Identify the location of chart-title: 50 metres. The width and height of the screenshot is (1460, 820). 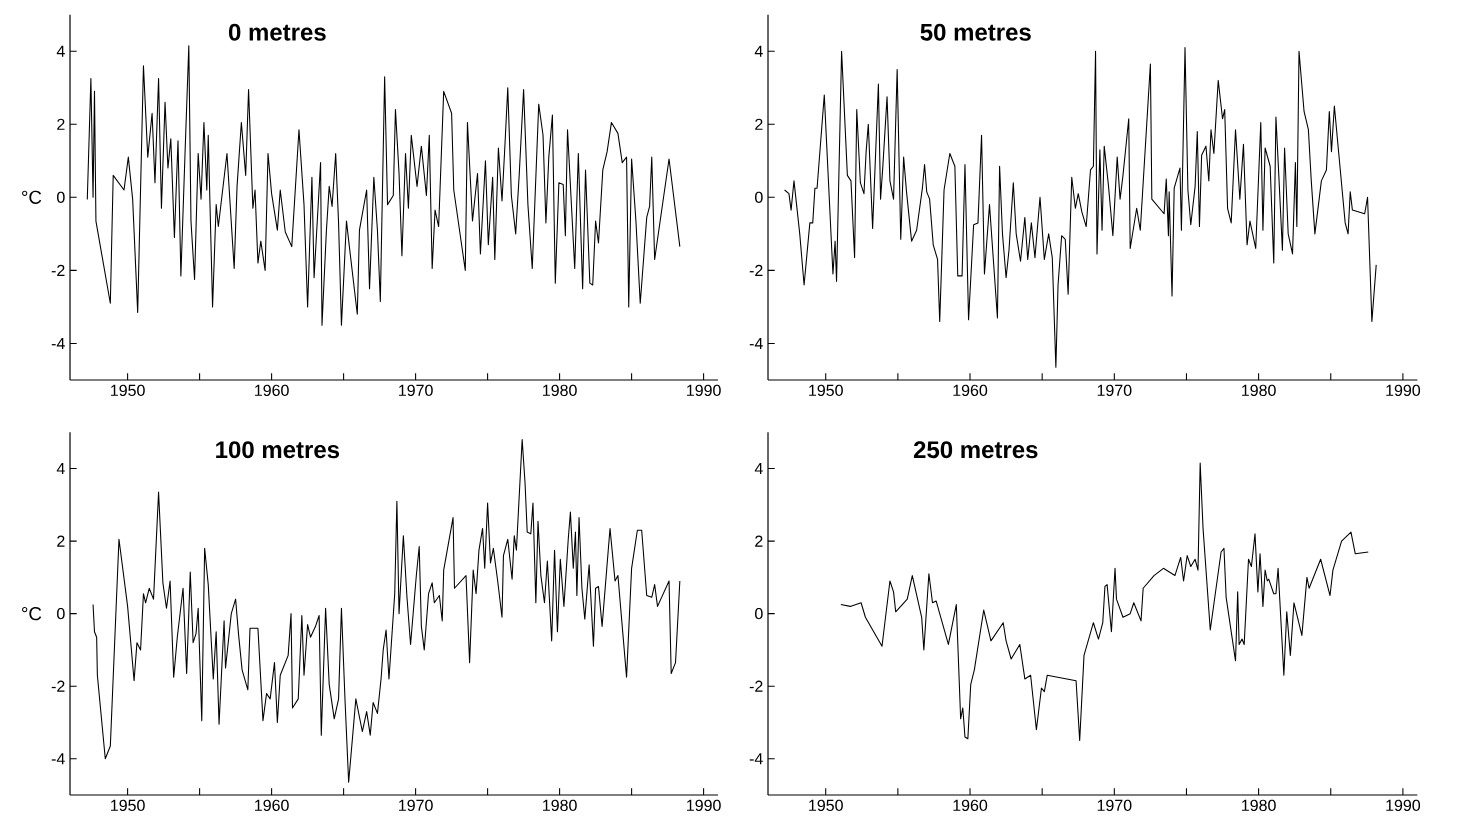
(975, 32).